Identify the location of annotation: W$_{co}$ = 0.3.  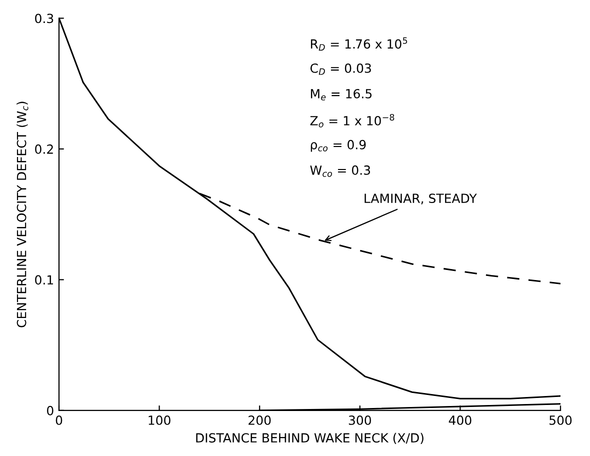
(340, 171).